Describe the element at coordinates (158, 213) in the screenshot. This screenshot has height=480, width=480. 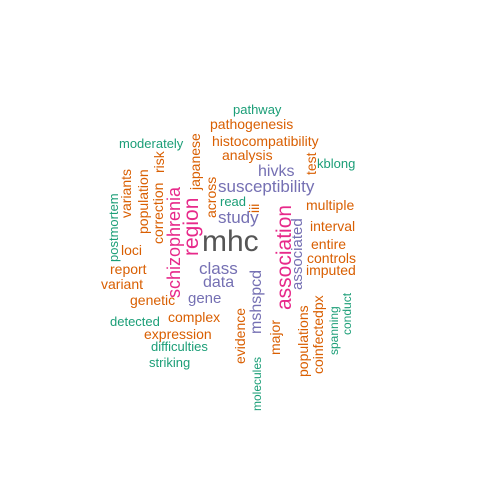
I see `word-correction: correction` at that location.